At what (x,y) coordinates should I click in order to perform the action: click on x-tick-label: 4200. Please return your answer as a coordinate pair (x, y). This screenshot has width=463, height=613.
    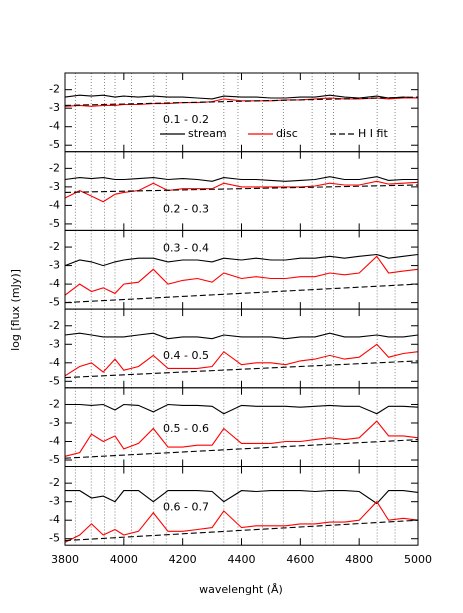
    Looking at the image, I should click on (183, 559).